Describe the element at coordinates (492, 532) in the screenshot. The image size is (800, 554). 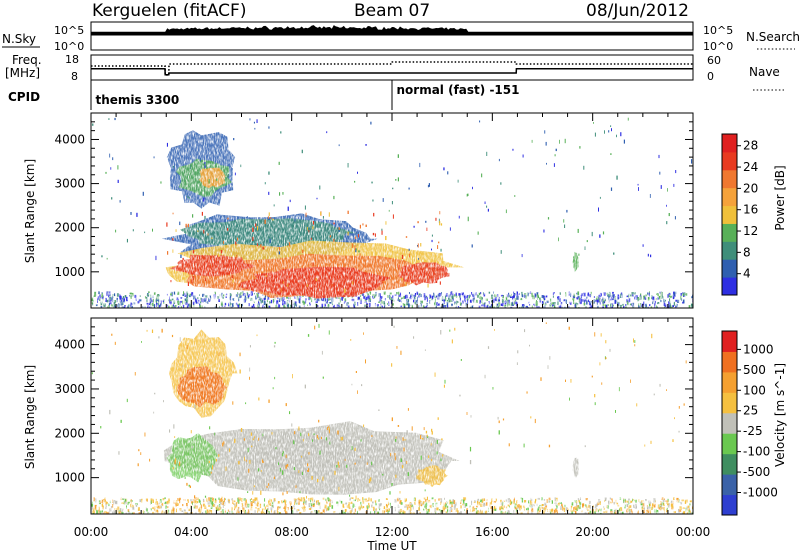
I see `x-tick-label: 16:00` at that location.